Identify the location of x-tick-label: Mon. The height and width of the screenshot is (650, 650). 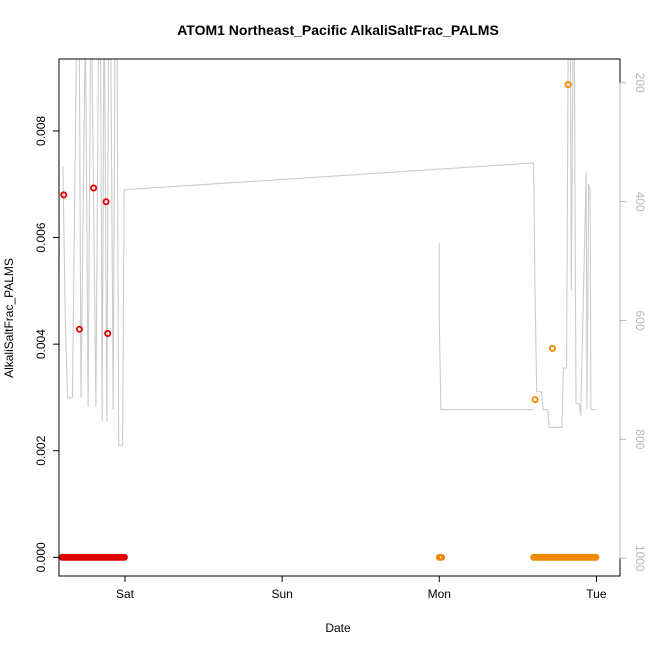
(439, 594).